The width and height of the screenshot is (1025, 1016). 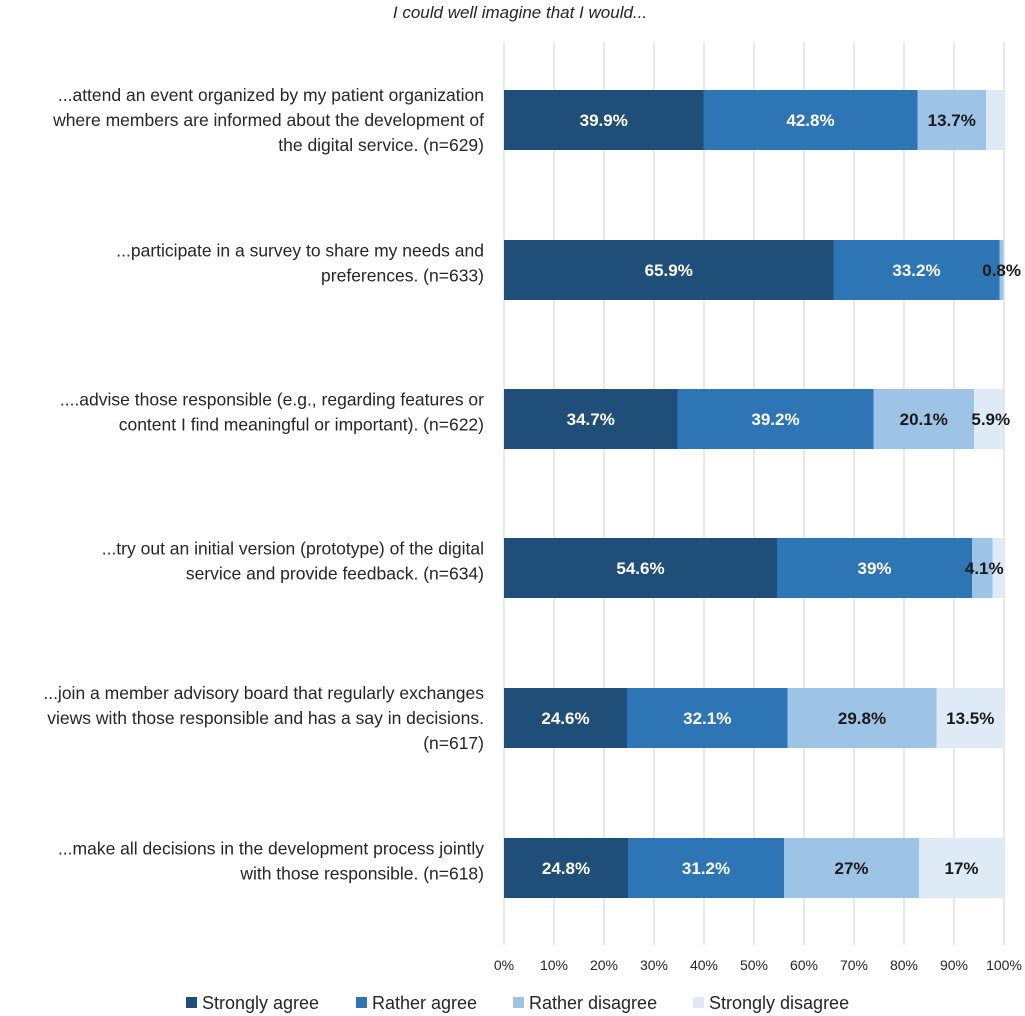 What do you see at coordinates (804, 965) in the screenshot?
I see `x-tick-label: 60%` at bounding box center [804, 965].